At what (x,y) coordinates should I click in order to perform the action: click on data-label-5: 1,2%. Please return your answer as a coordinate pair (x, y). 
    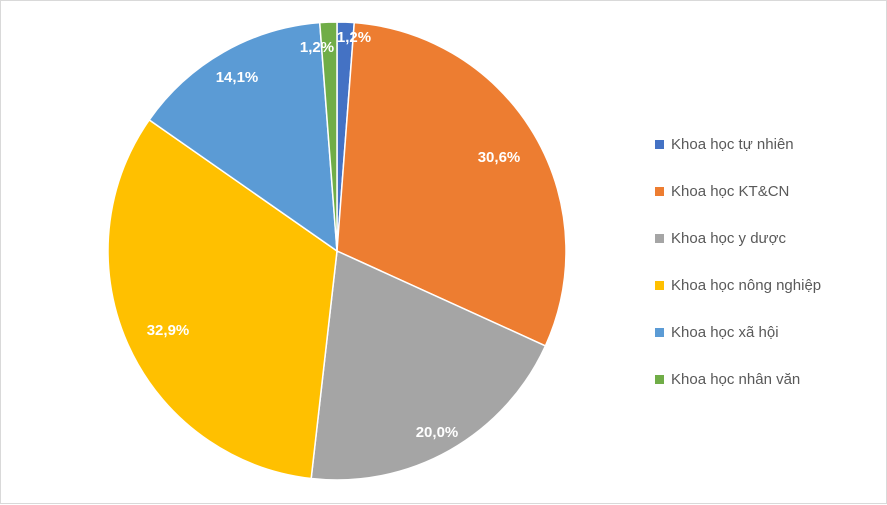
    Looking at the image, I should click on (317, 47).